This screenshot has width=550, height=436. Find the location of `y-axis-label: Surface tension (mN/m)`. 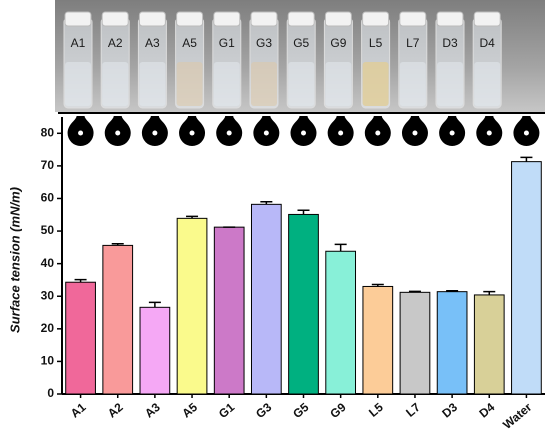

y-axis-label: Surface tension (mN/m) is located at coordinates (14, 260).